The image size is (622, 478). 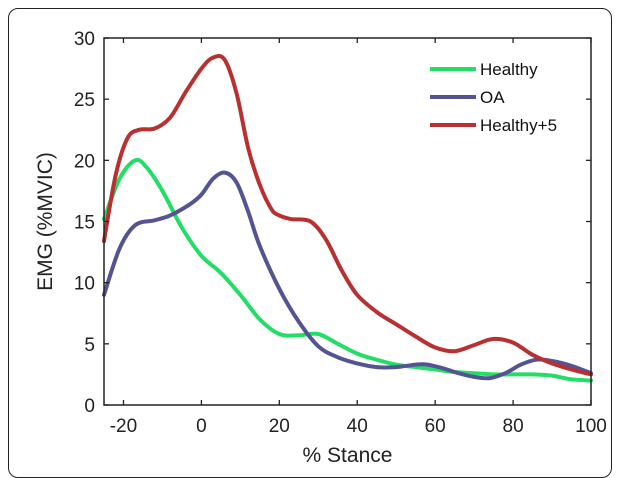 I want to click on legend: Healthy OA Healthy+5, so click(x=493, y=97).